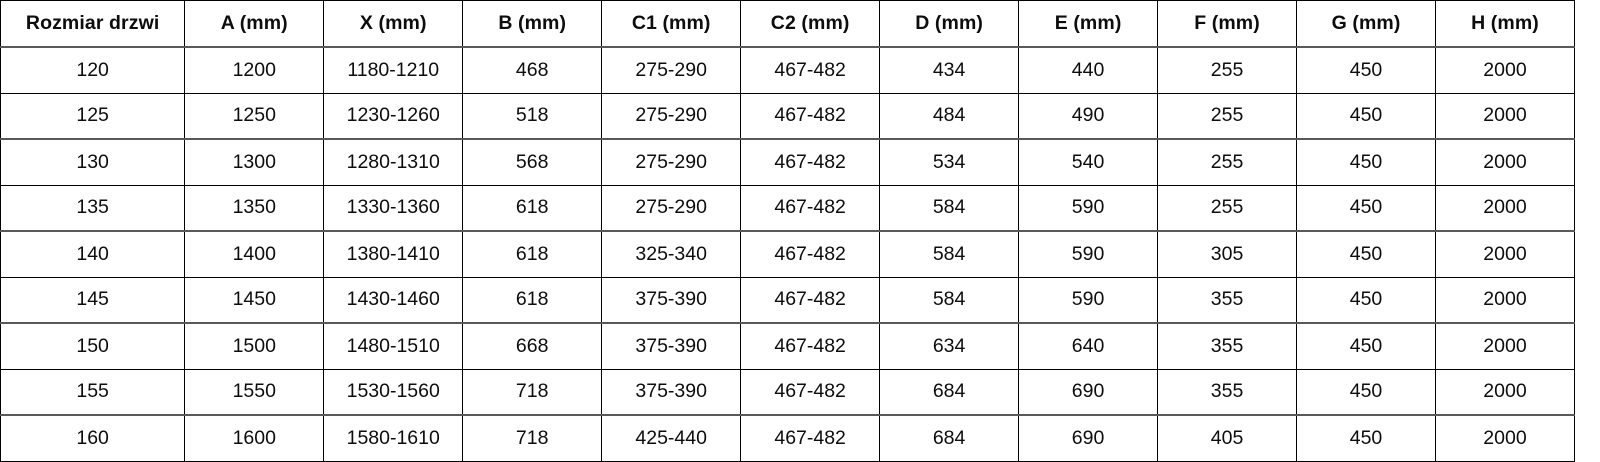  What do you see at coordinates (254, 438) in the screenshot?
I see `table-cell: 1600` at bounding box center [254, 438].